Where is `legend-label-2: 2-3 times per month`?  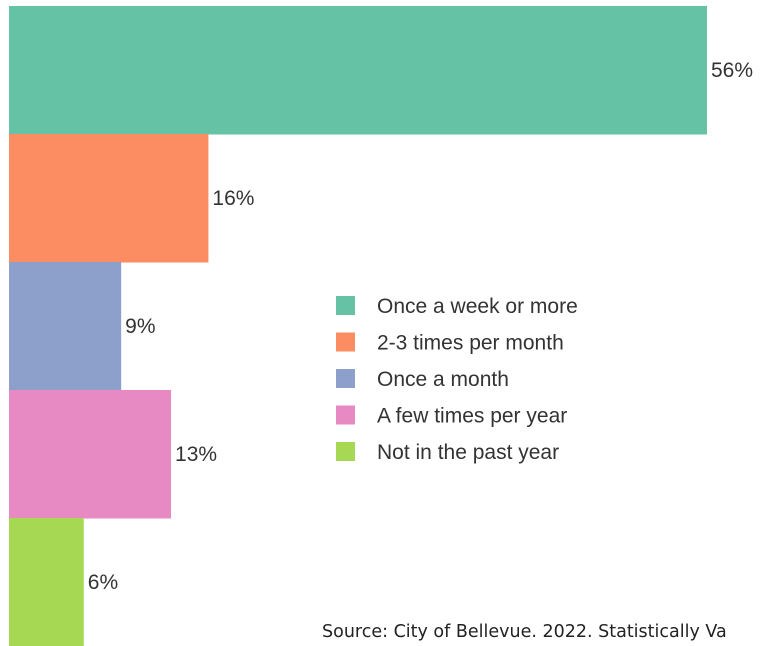 legend-label-2: 2-3 times per month is located at coordinates (470, 343).